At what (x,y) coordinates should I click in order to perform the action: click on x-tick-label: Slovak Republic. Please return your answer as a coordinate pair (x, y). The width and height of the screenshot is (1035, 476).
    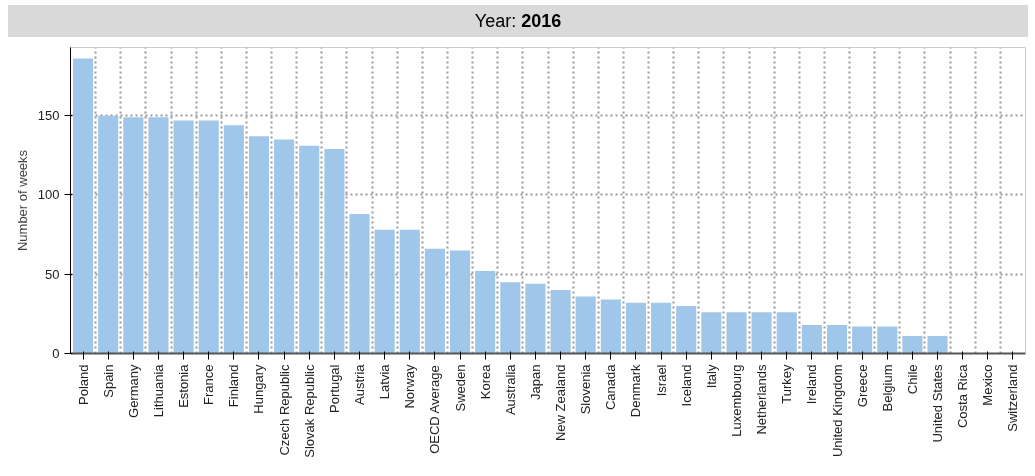
    Looking at the image, I should click on (309, 411).